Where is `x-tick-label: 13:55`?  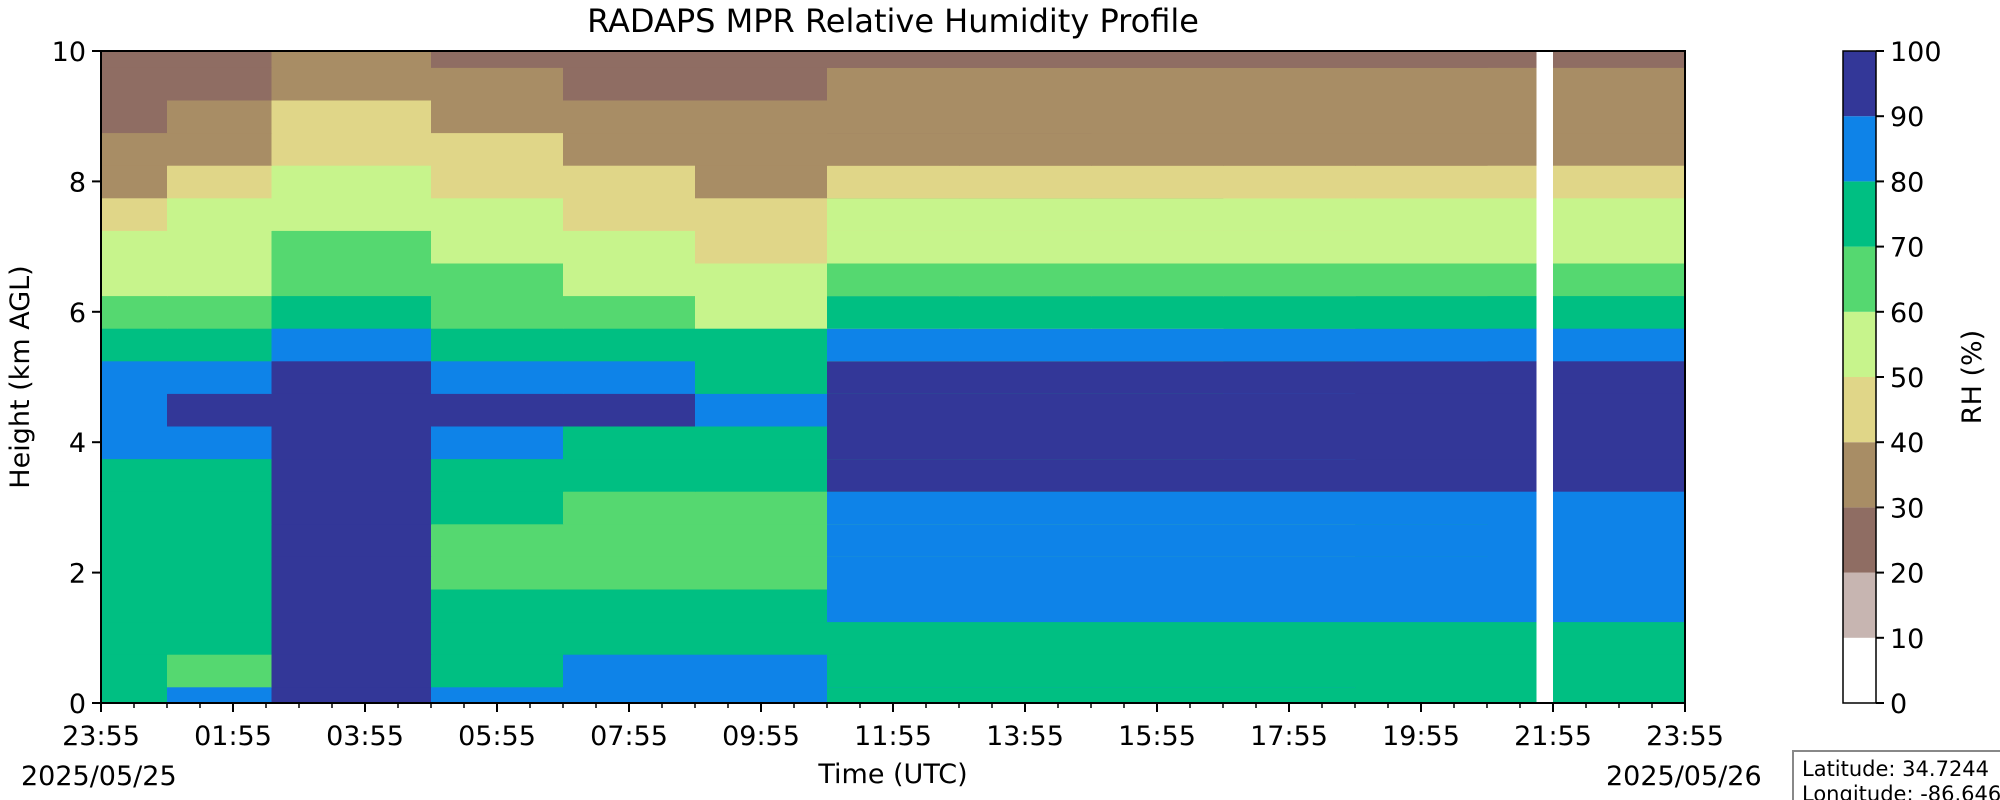 x-tick-label: 13:55 is located at coordinates (1025, 736).